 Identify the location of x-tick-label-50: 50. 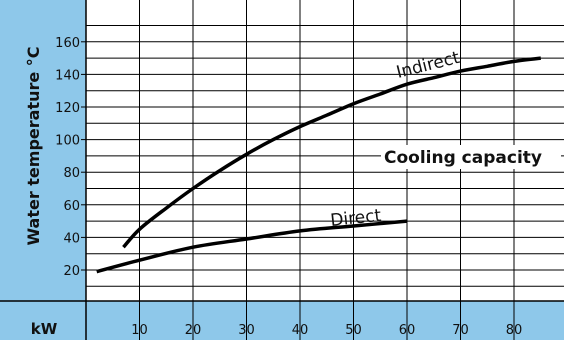
(353, 330).